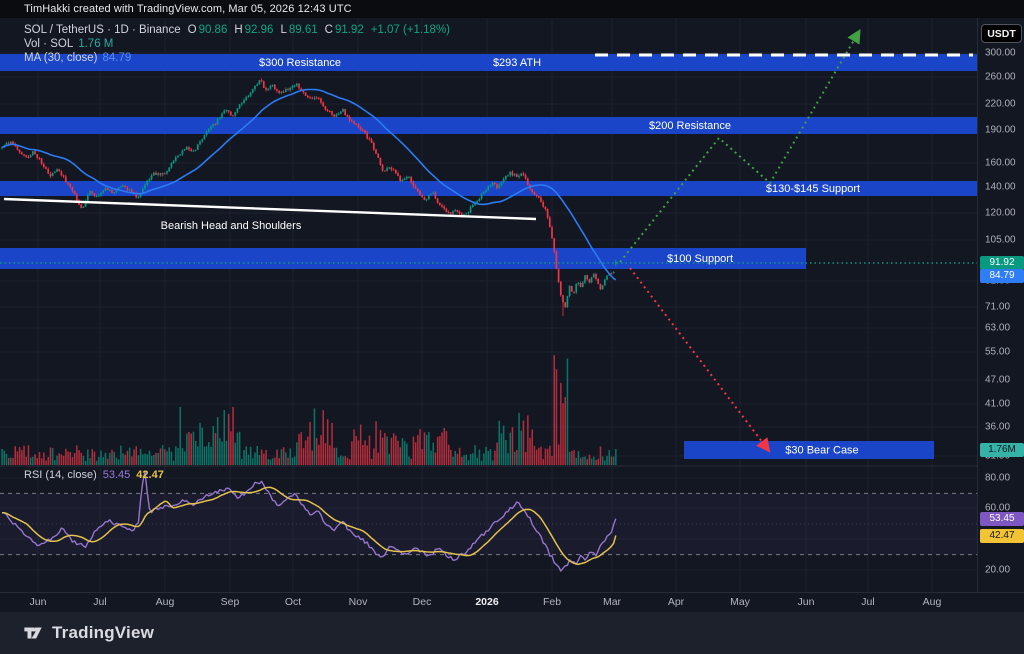 The width and height of the screenshot is (1024, 654). What do you see at coordinates (49, 44) in the screenshot?
I see `volume-label: Vol · SOL` at bounding box center [49, 44].